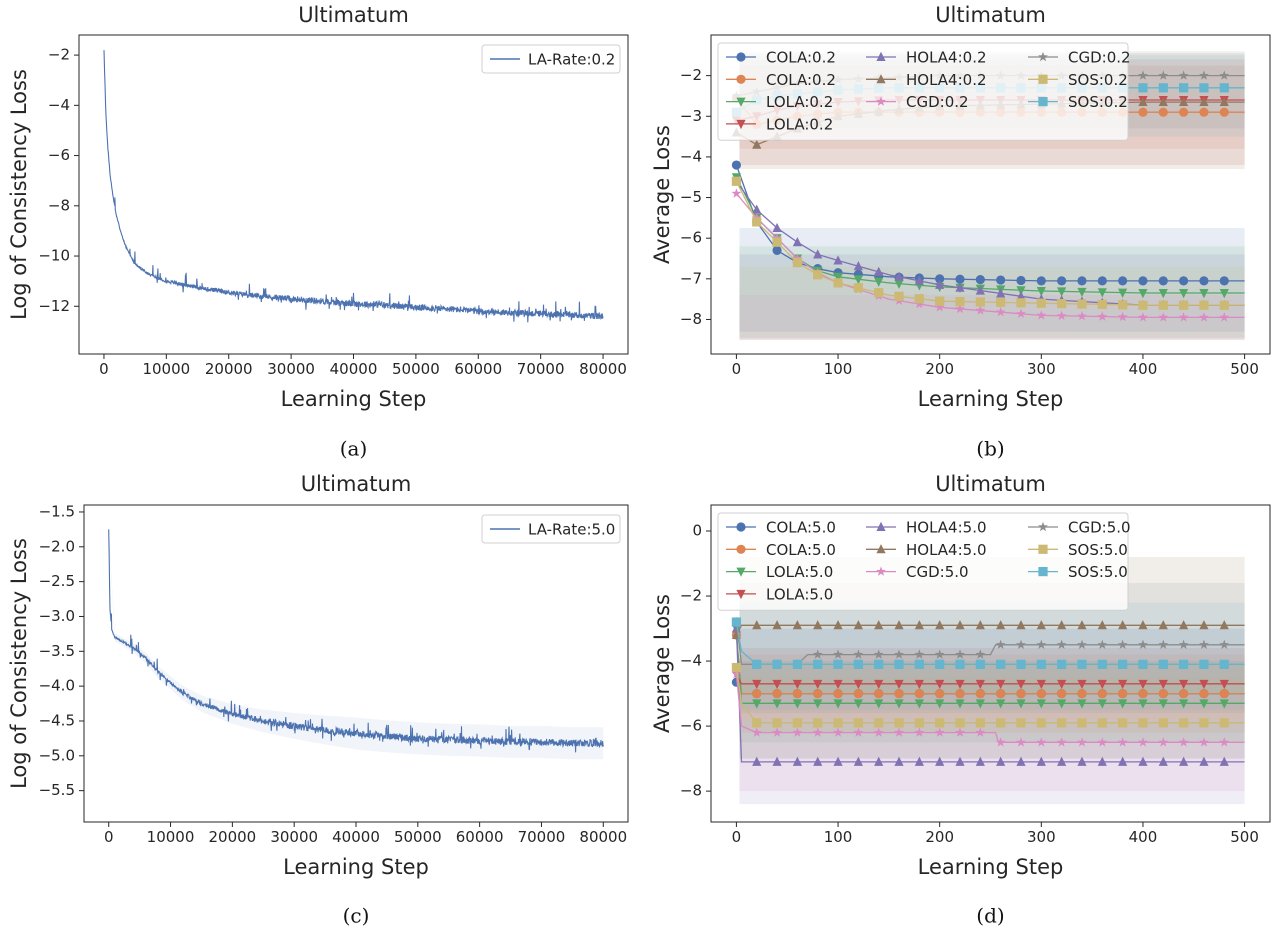  Describe the element at coordinates (923, 561) in the screenshot. I see `legend-frame` at that location.